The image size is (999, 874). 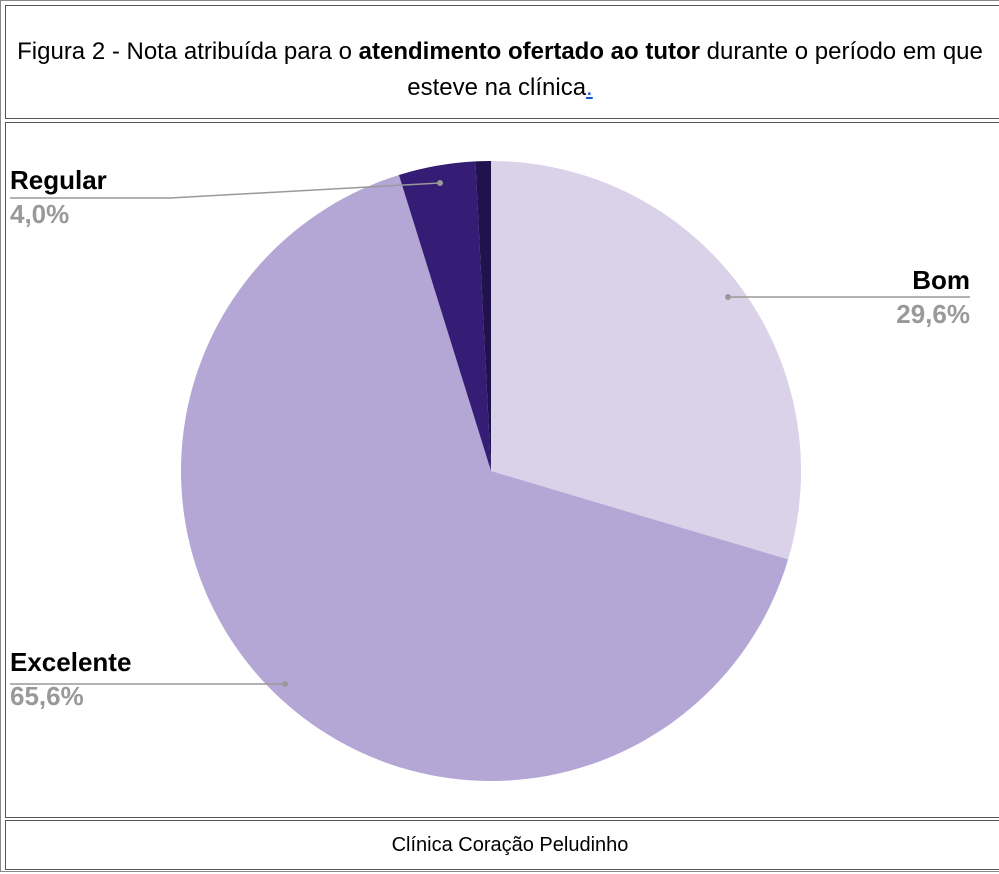 I want to click on caption: Clínica Coração Peludinho, so click(x=502, y=845).